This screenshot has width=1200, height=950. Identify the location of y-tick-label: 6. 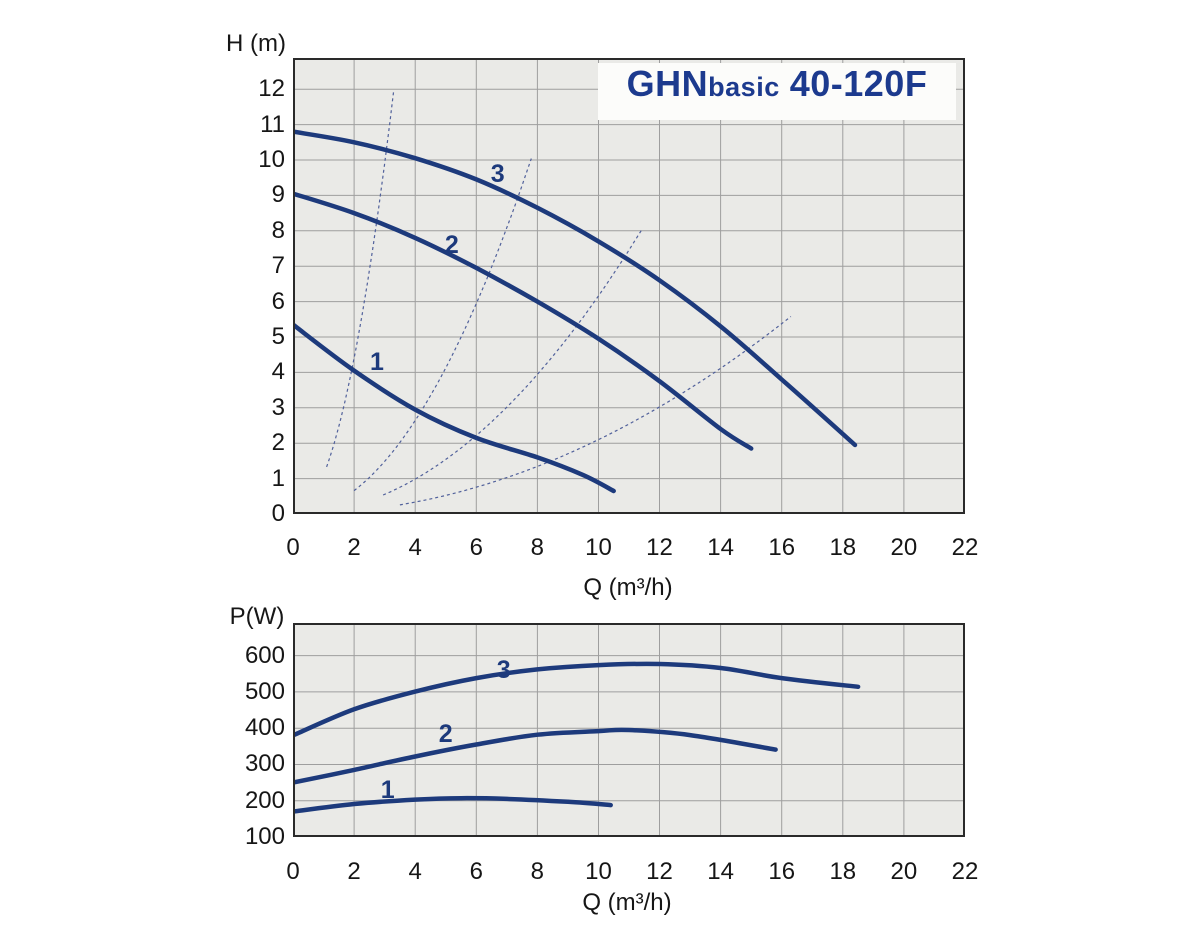
(278, 301).